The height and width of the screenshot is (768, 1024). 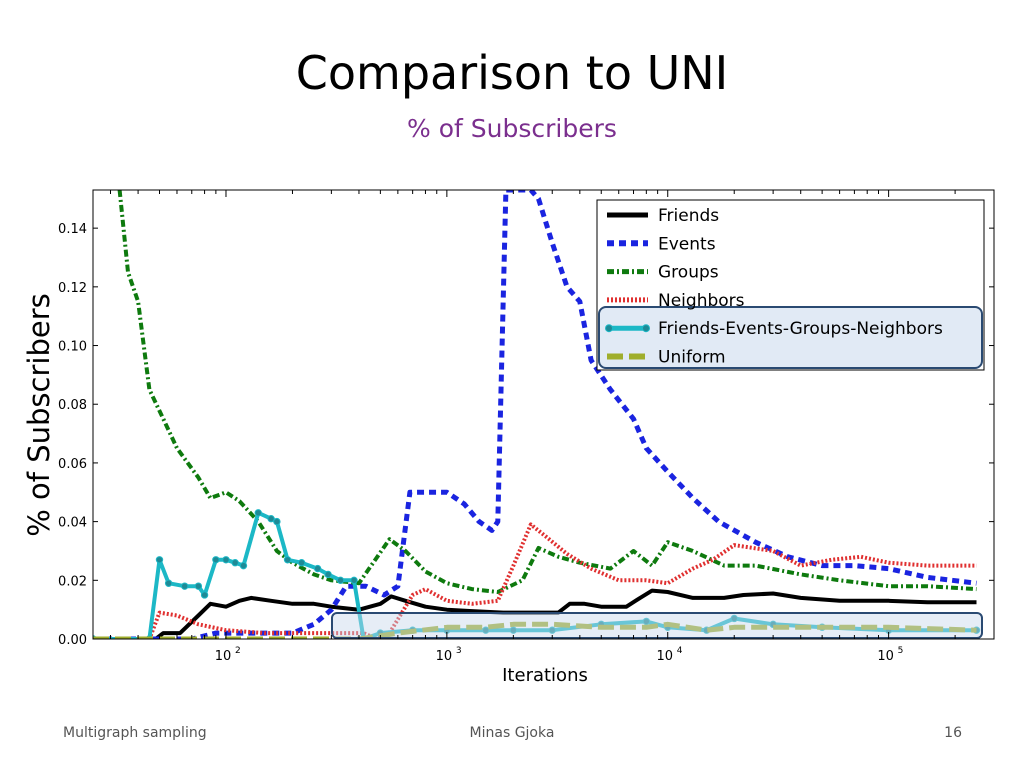 I want to click on legend-label: Friends-Events-Groups-Neighbors, so click(x=800, y=329).